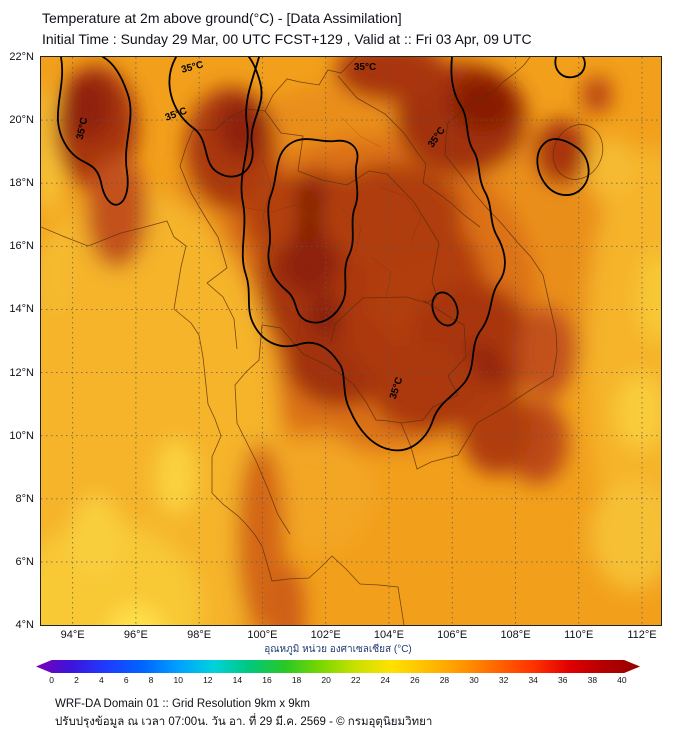 The image size is (676, 756). Describe the element at coordinates (388, 635) in the screenshot. I see `x-axis-tick: 104°E` at that location.